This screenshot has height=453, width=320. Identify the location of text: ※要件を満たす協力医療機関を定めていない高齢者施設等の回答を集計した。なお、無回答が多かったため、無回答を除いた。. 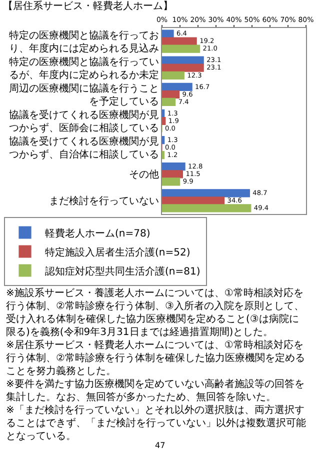
(155, 390).